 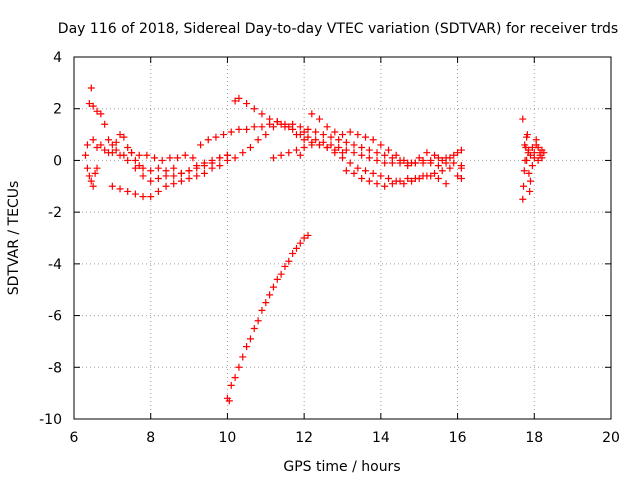 What do you see at coordinates (611, 438) in the screenshot?
I see `x-tick-label: 20` at bounding box center [611, 438].